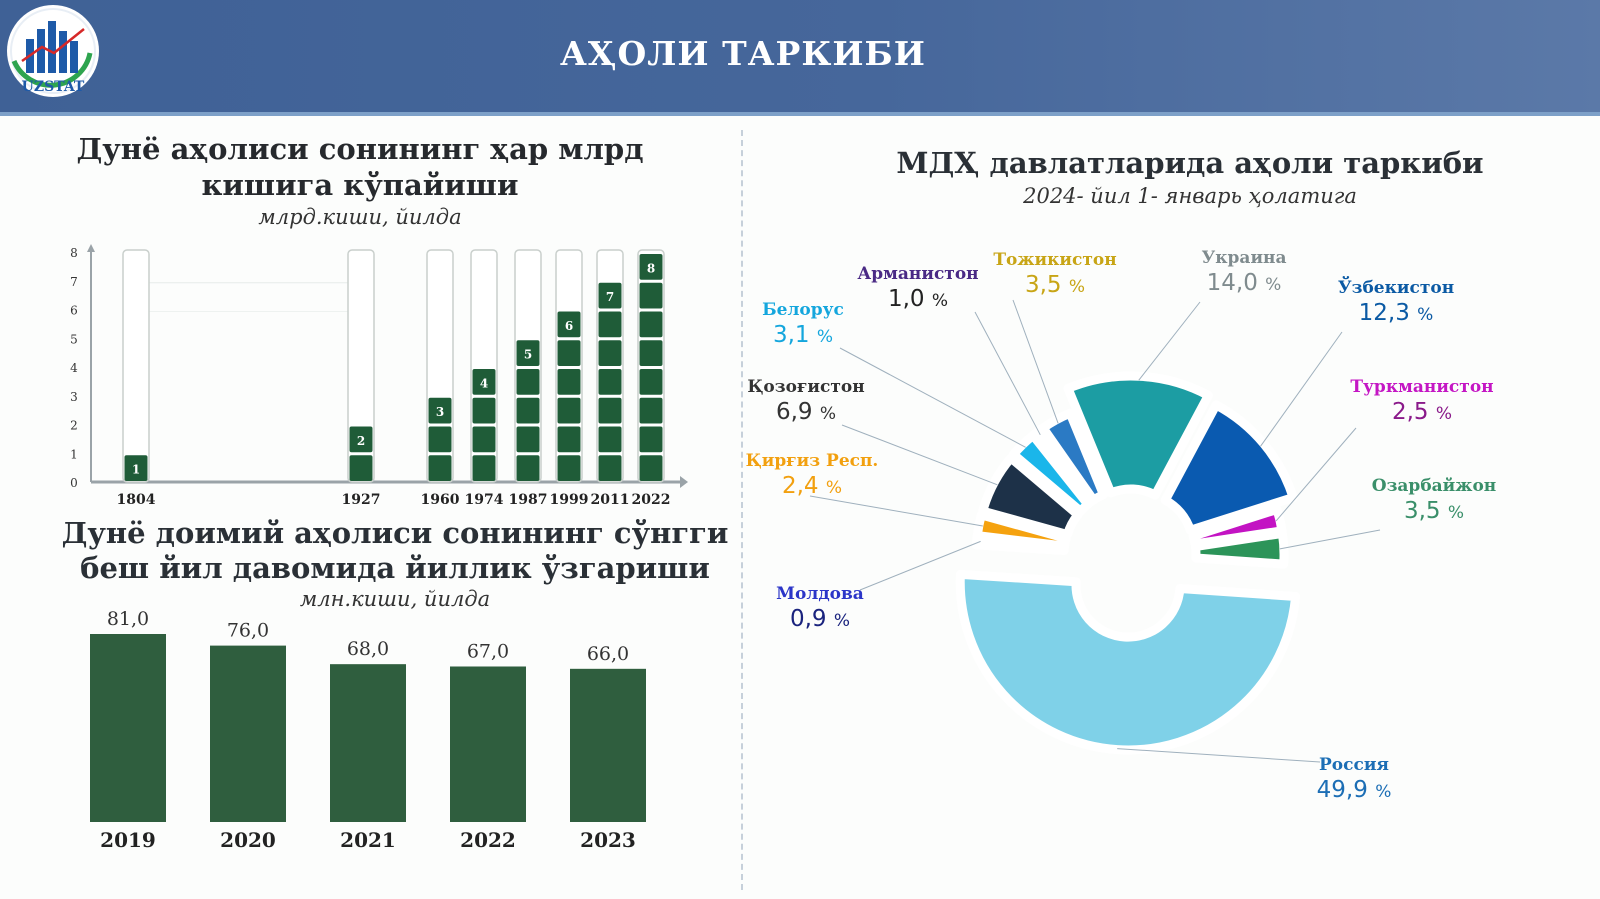 The image size is (1600, 899). Describe the element at coordinates (1055, 260) in the screenshot. I see `pie-label-name: Тожикистон` at that location.